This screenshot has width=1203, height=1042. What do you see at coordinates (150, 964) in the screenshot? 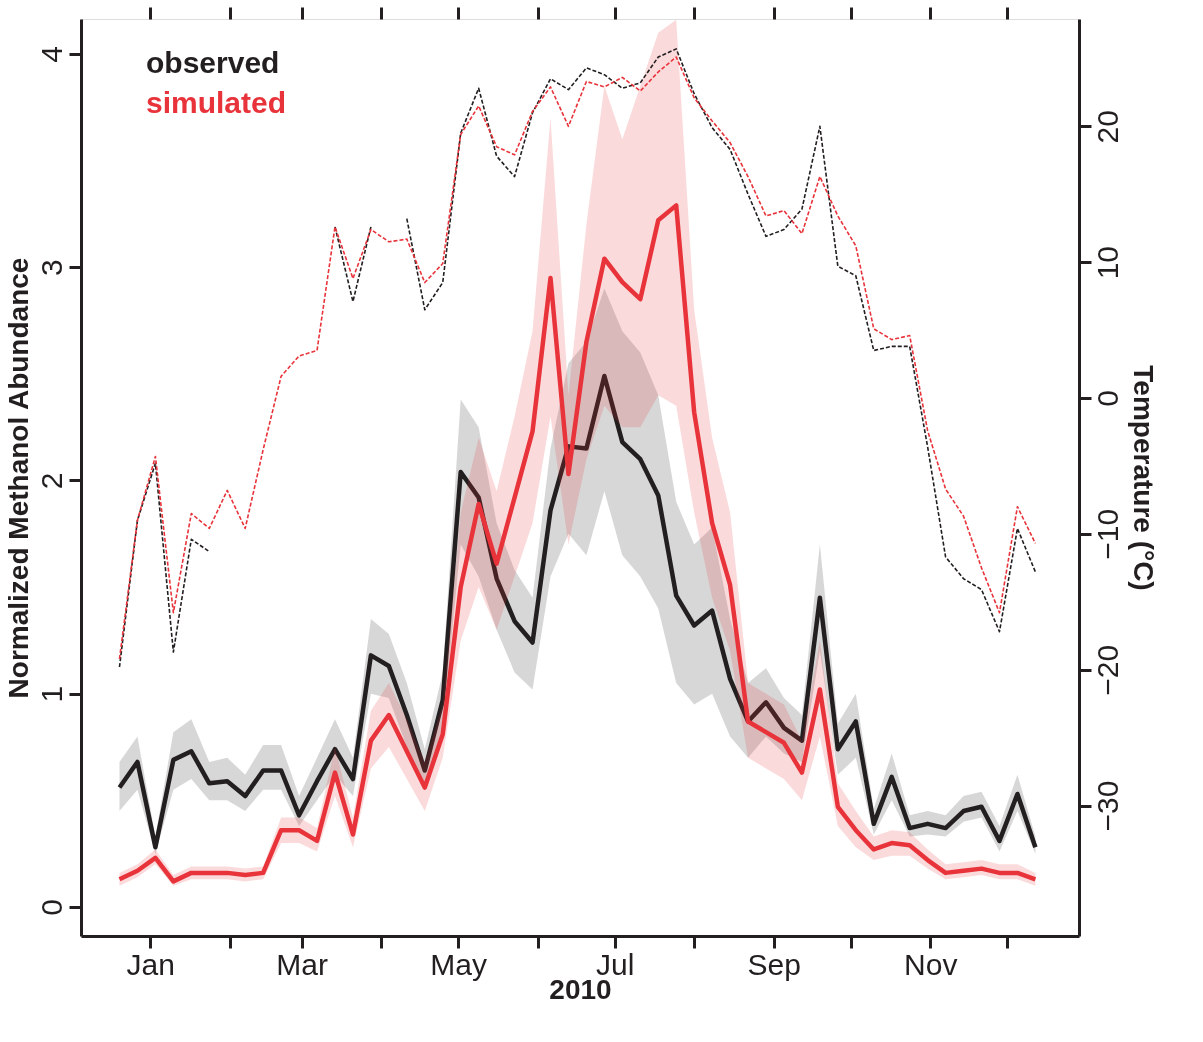
I see `x-tick-label: Jan` at bounding box center [150, 964].